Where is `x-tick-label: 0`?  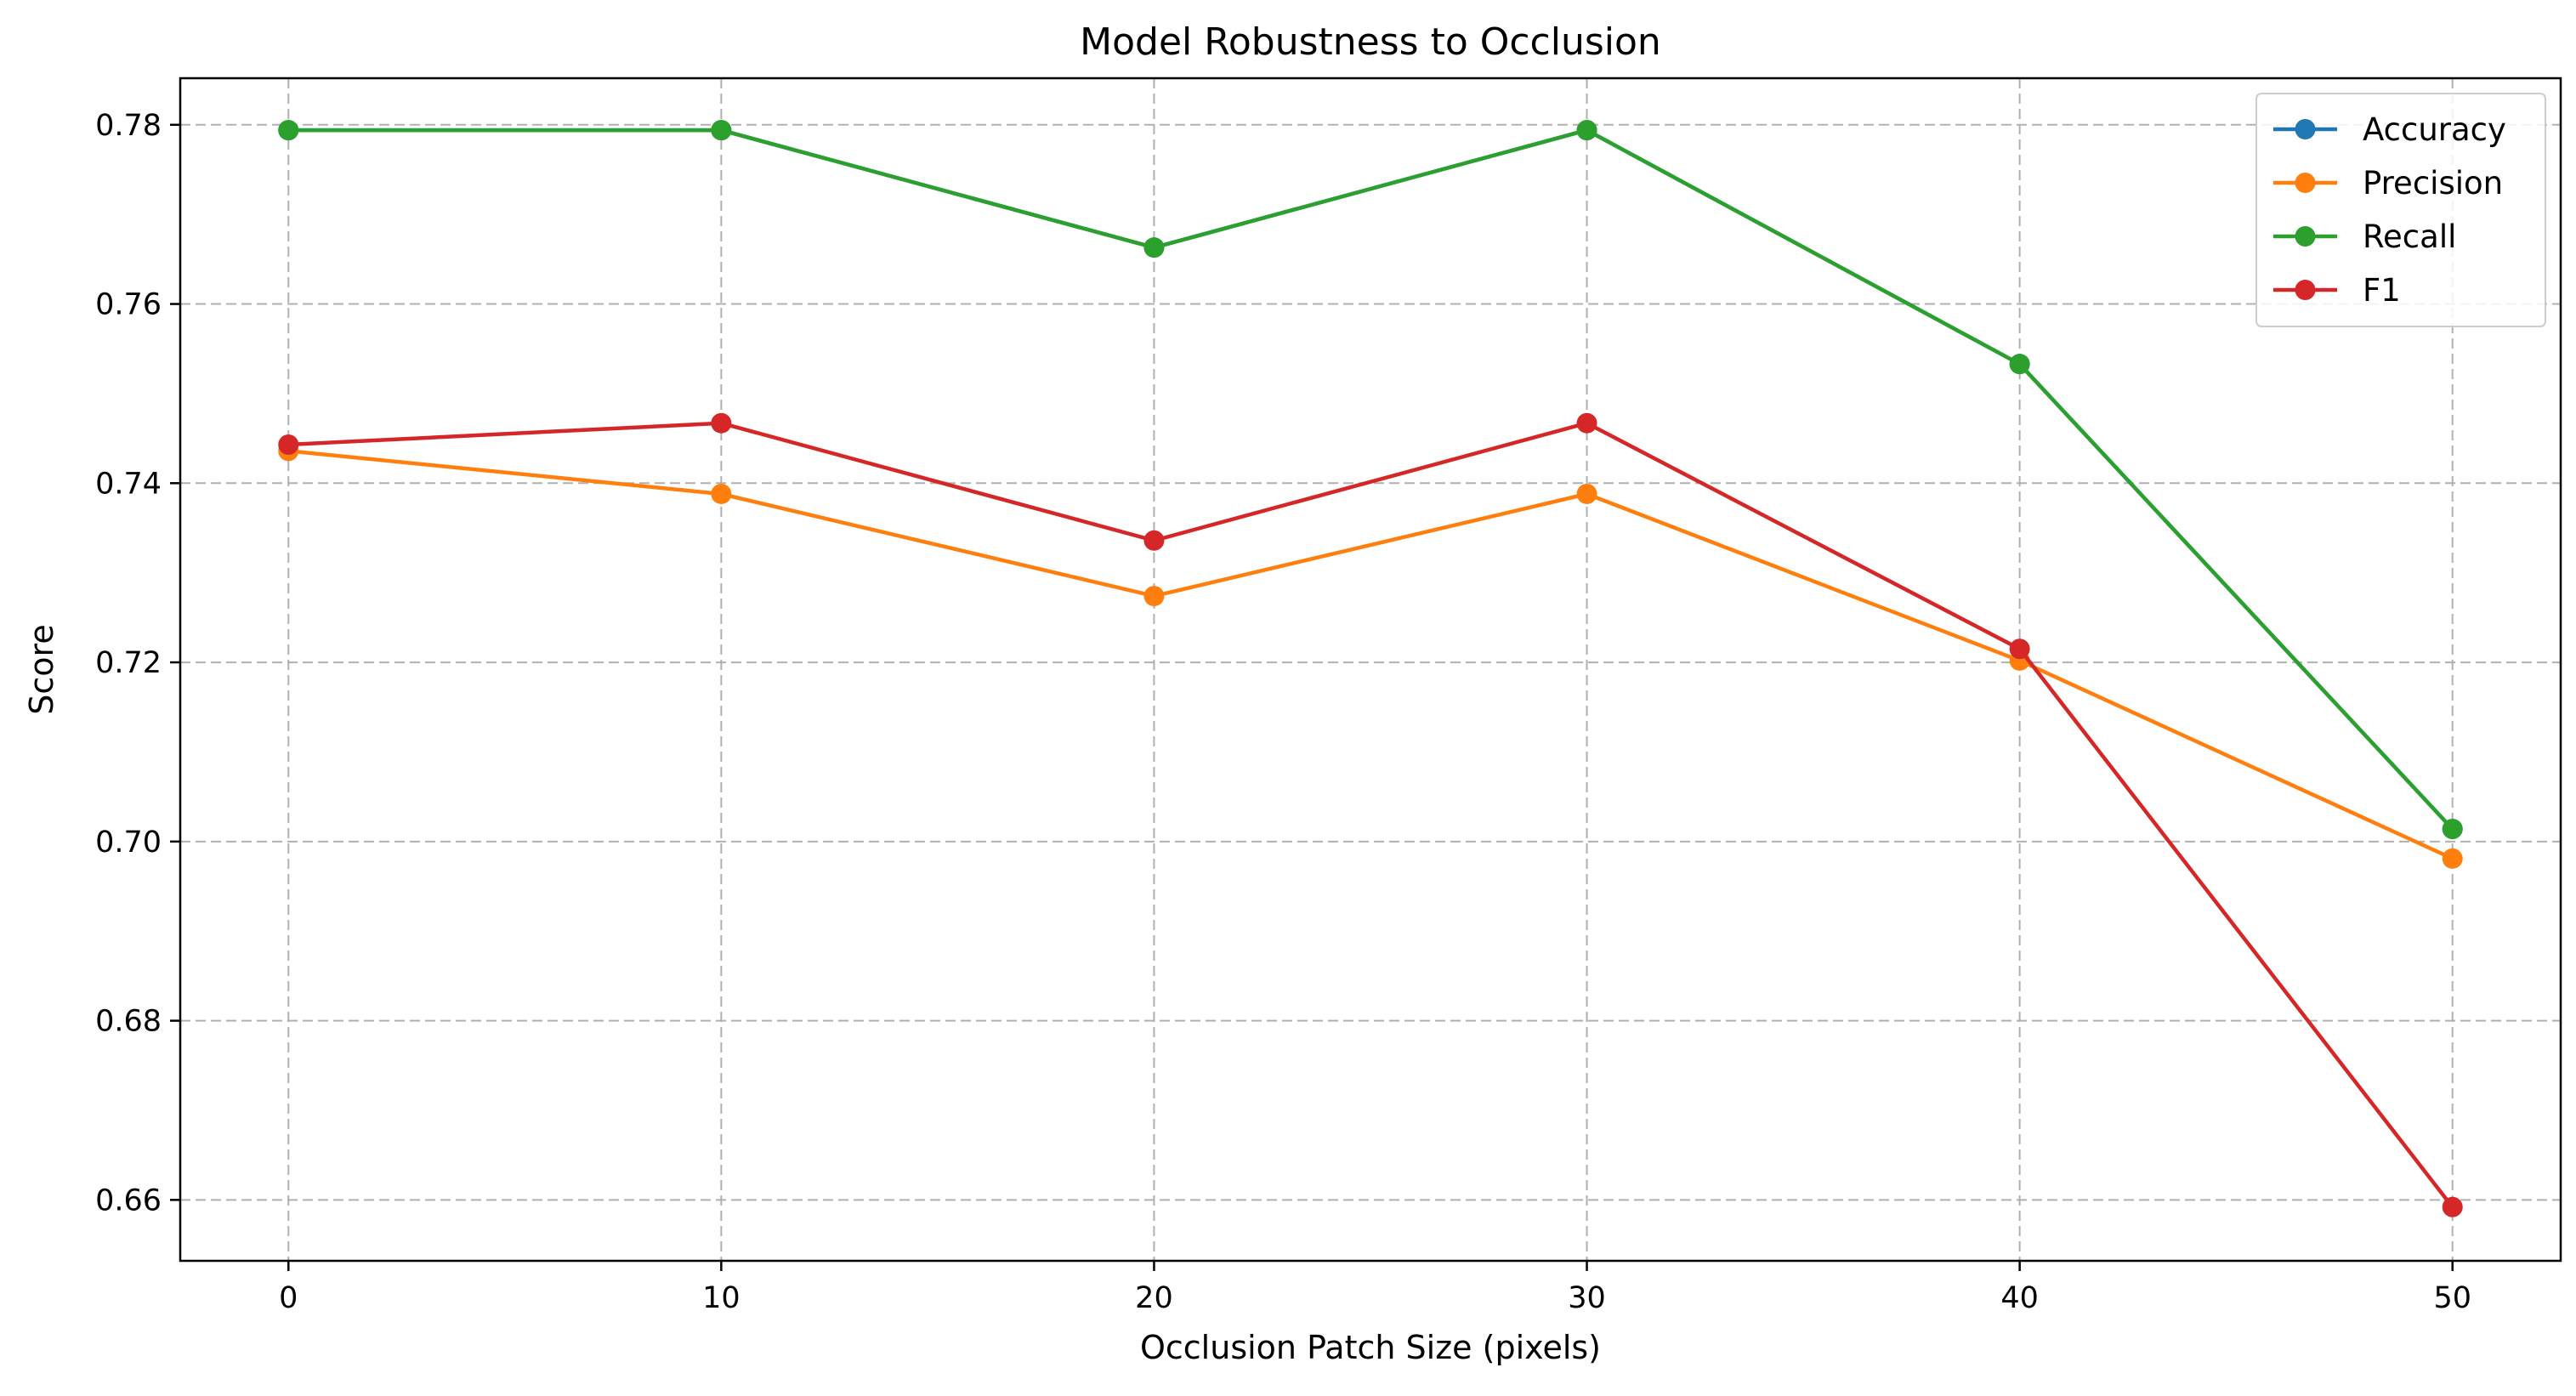
x-tick-label: 0 is located at coordinates (289, 1298).